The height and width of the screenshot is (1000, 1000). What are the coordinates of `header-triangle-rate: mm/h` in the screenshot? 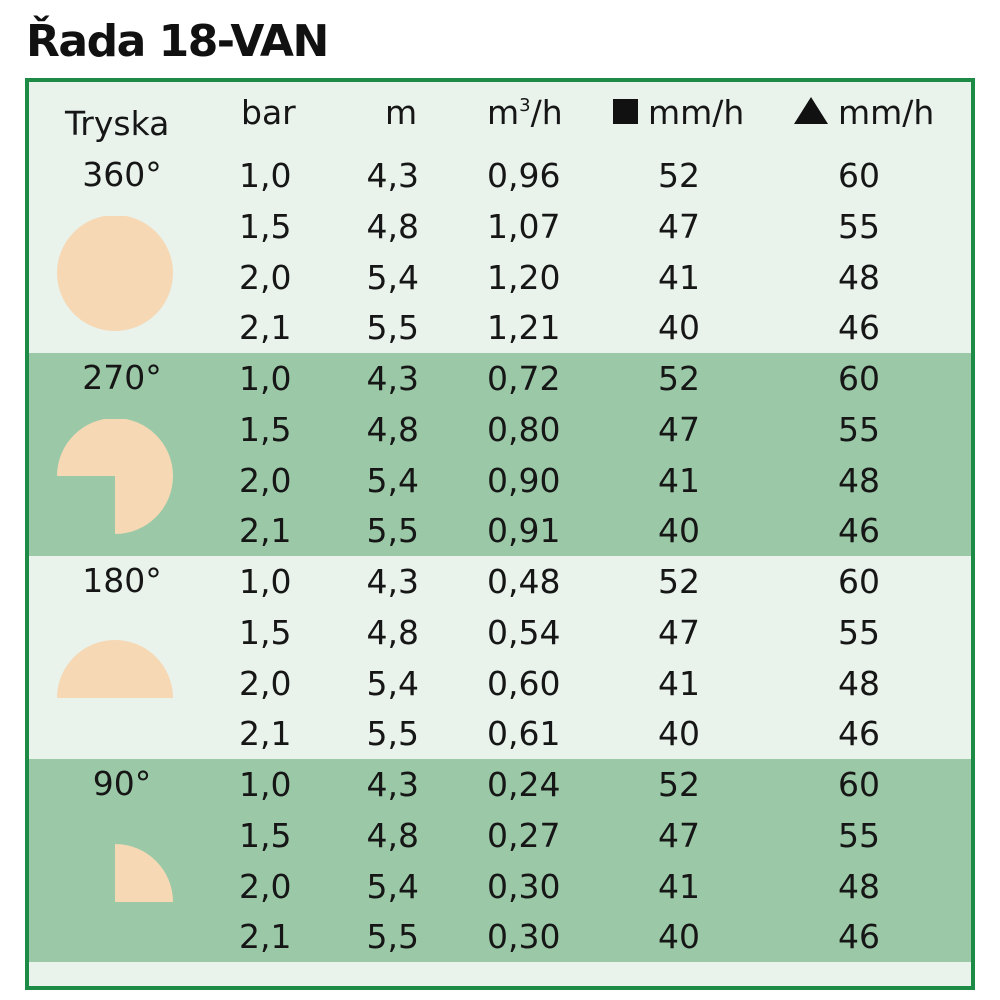 It's located at (864, 113).